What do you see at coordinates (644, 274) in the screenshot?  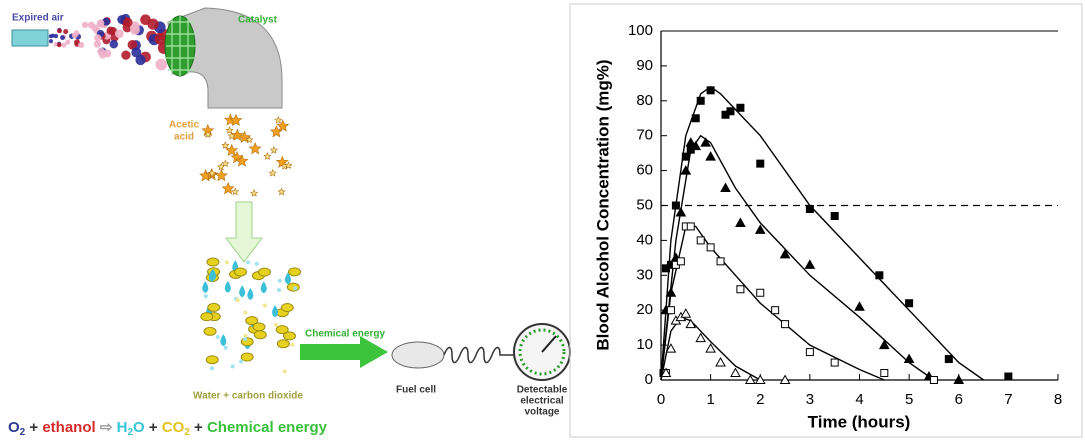 I see `y-tick-label: 30` at bounding box center [644, 274].